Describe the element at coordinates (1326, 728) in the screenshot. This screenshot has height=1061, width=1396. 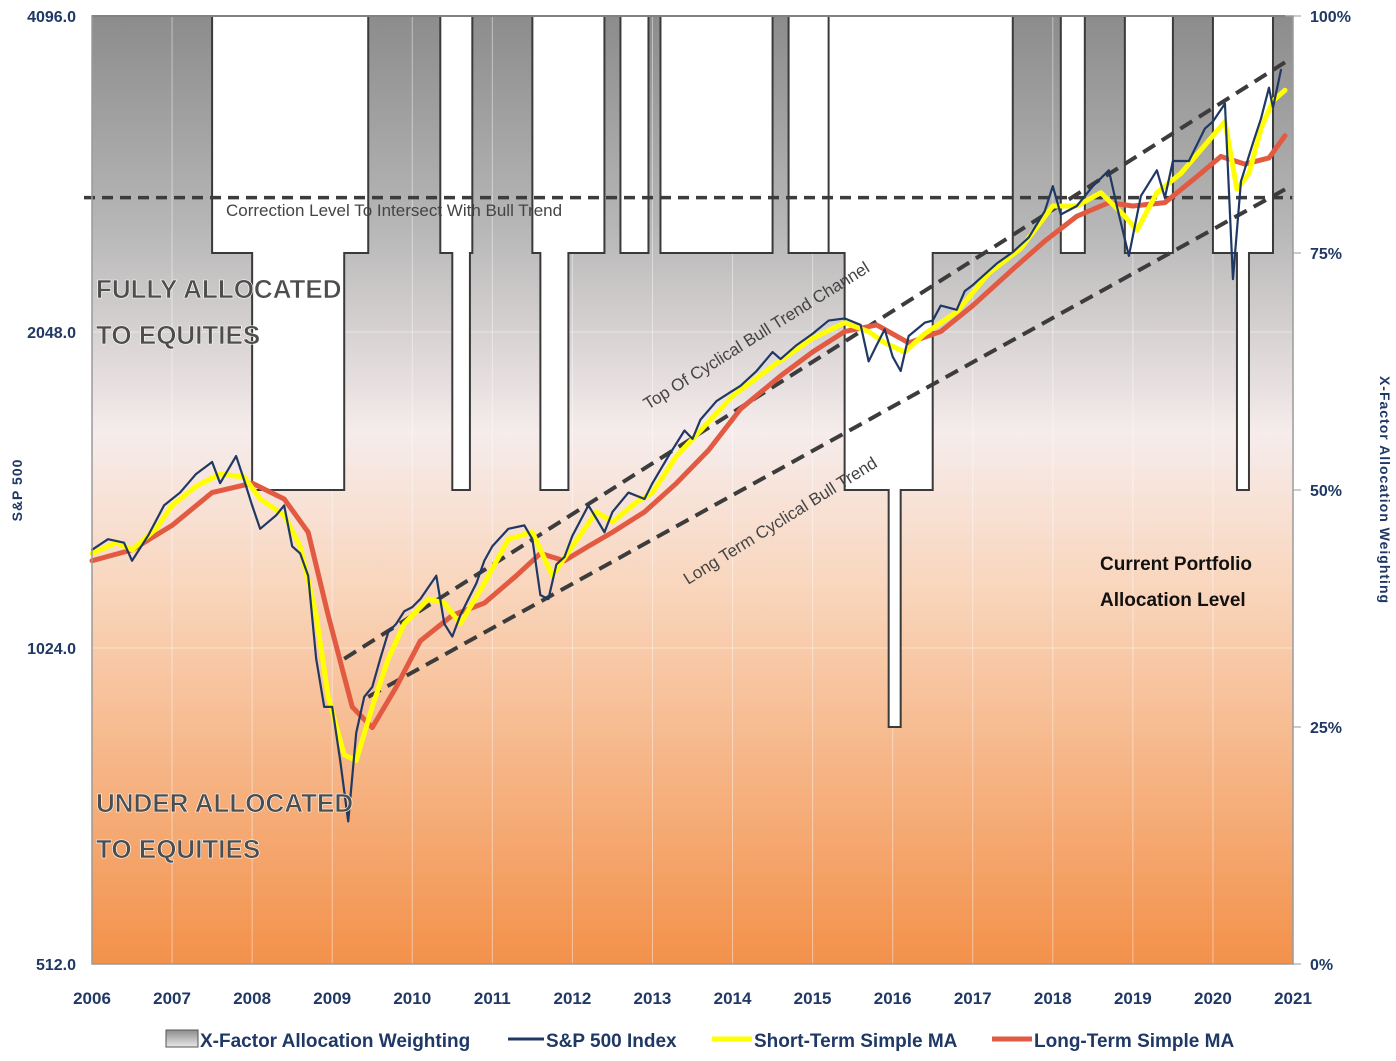
I see `right-tick-label: 25%` at that location.